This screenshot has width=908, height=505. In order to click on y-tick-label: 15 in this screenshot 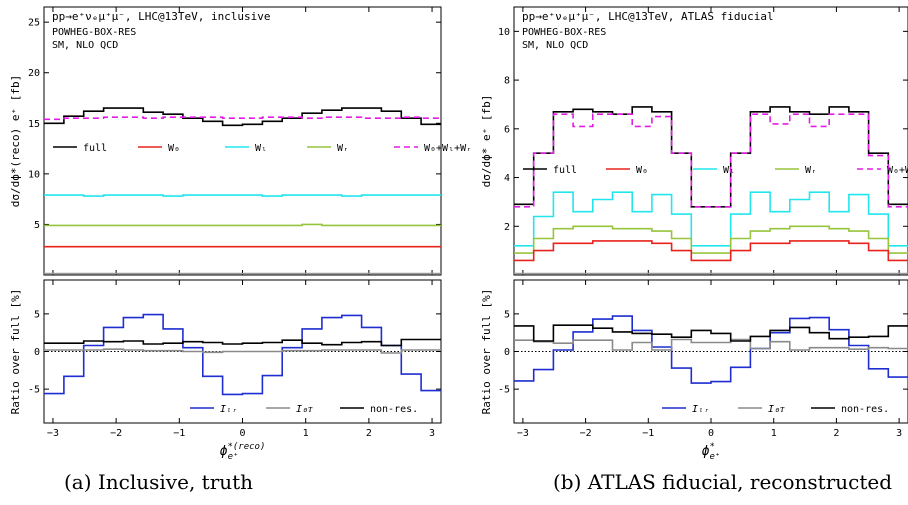, I will do `click(34, 124)`.